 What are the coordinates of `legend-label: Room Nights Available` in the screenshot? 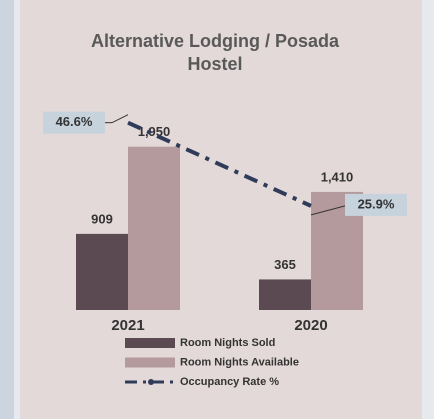 It's located at (239, 362).